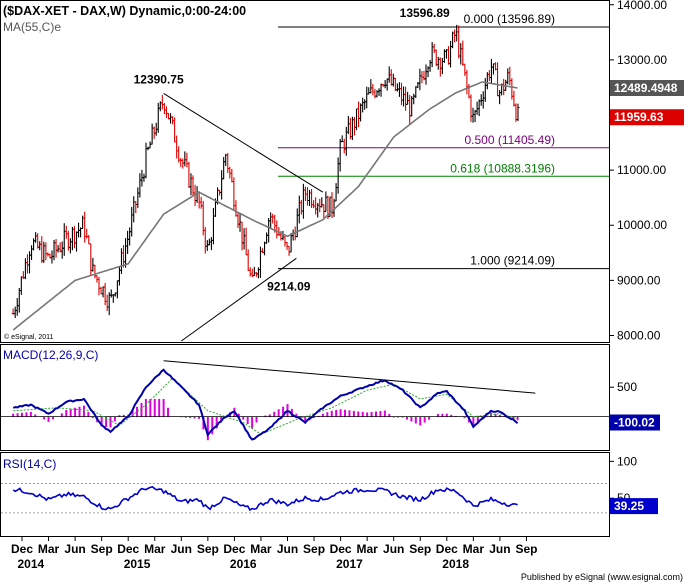  I want to click on fib-label-3: 1.000 (9214.09), so click(512, 261).